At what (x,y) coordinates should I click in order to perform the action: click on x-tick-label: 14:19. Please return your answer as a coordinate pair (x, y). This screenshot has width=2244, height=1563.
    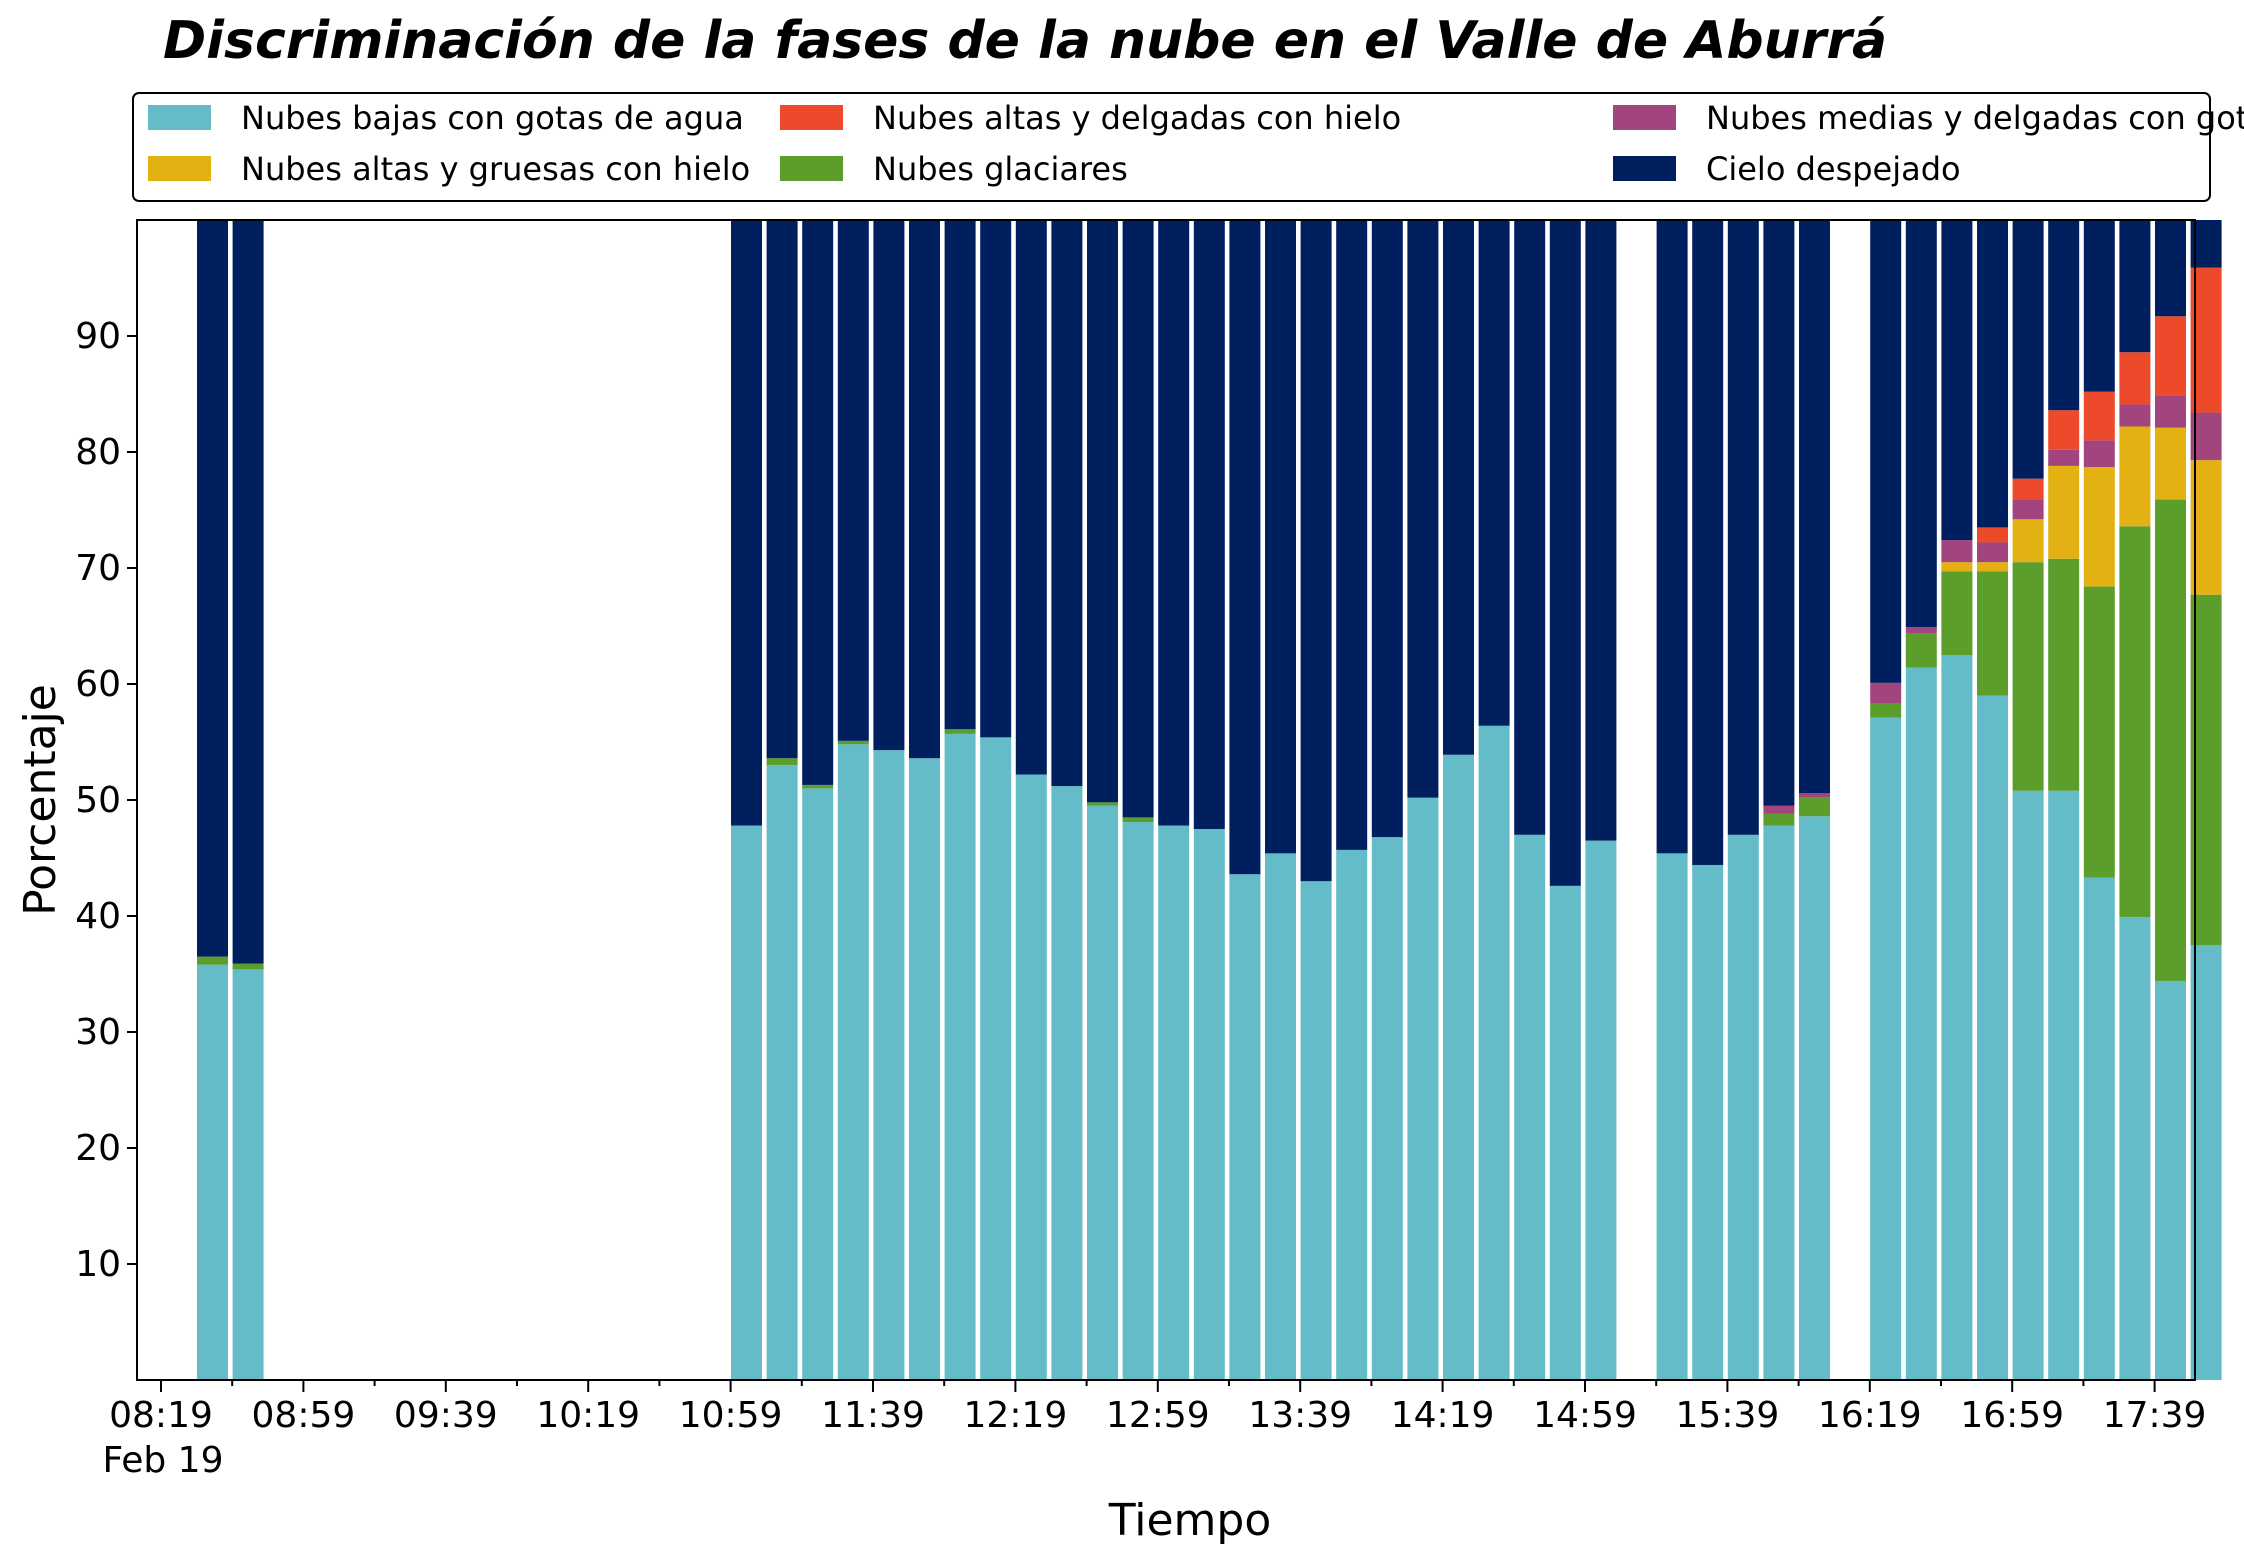
    Looking at the image, I should click on (1443, 1415).